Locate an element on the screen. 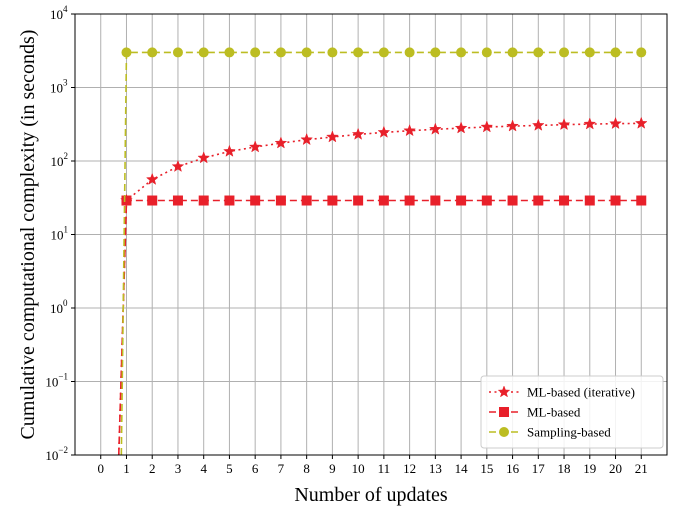  x-tick-label: 4 is located at coordinates (203, 468).